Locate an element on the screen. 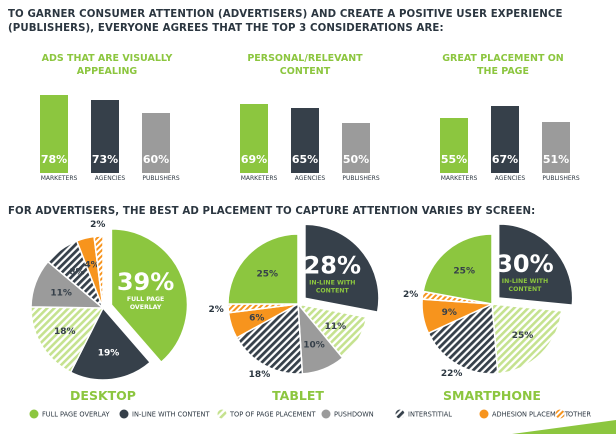 This screenshot has width=616, height=434. bar-value-label: 51% is located at coordinates (556, 159).